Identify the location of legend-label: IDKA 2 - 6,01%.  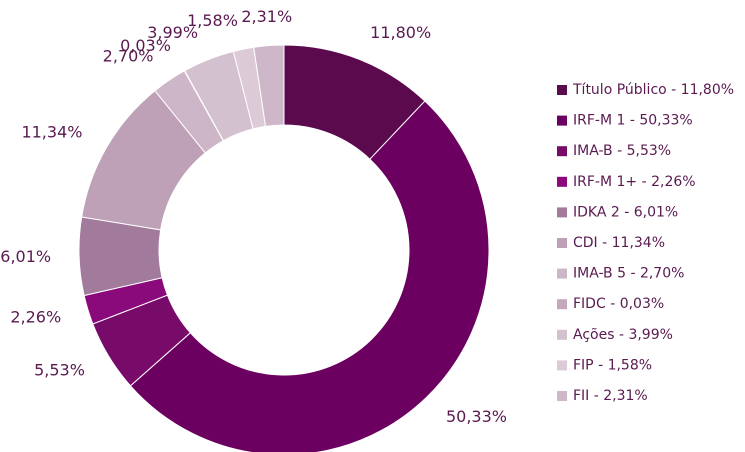
(625, 212).